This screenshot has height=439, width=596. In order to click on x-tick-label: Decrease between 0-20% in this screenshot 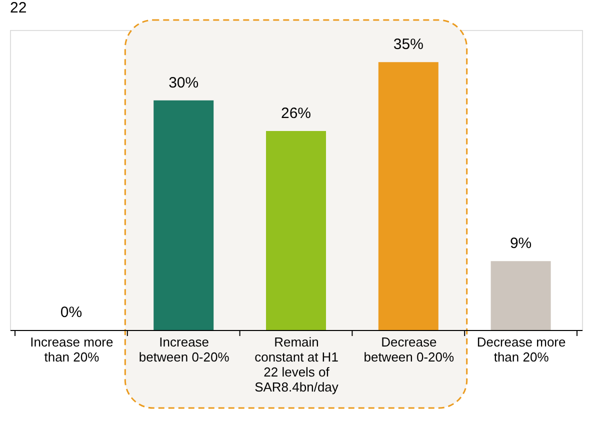, I will do `click(409, 349)`.